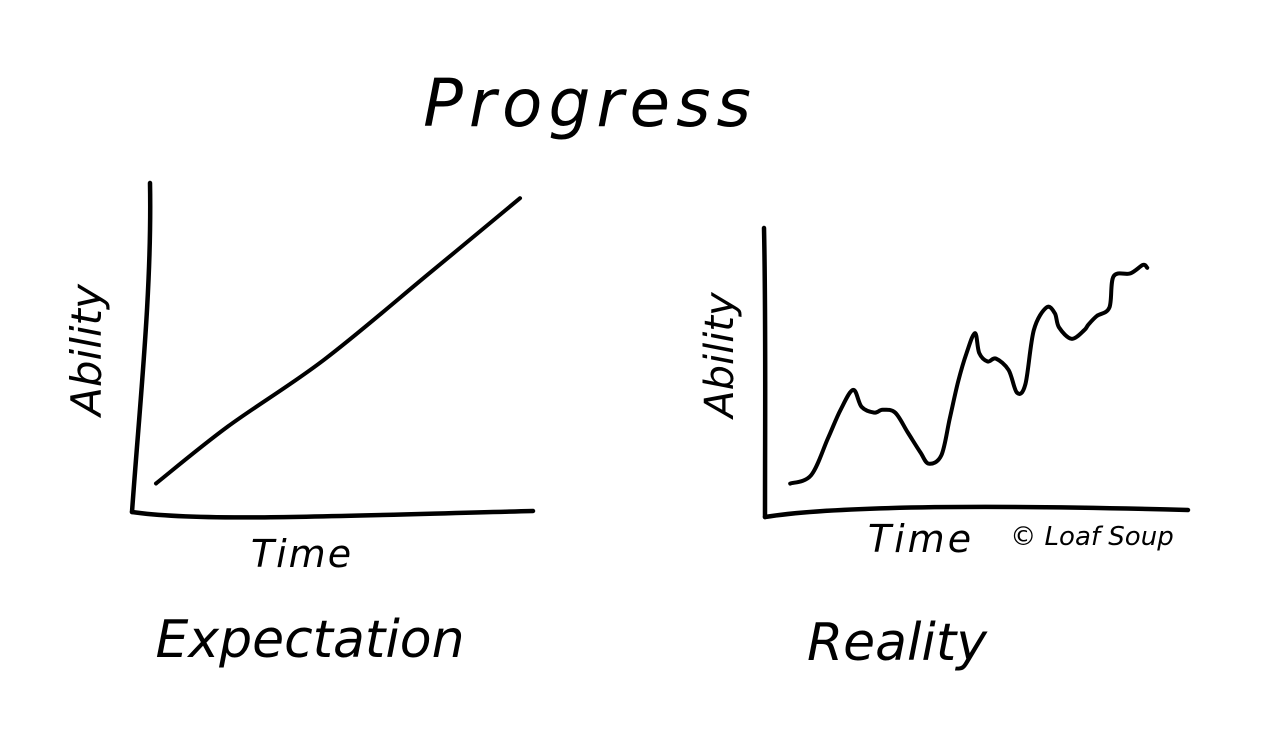 The width and height of the screenshot is (1287, 749). I want to click on expectation-plot-area, so click(338, 341).